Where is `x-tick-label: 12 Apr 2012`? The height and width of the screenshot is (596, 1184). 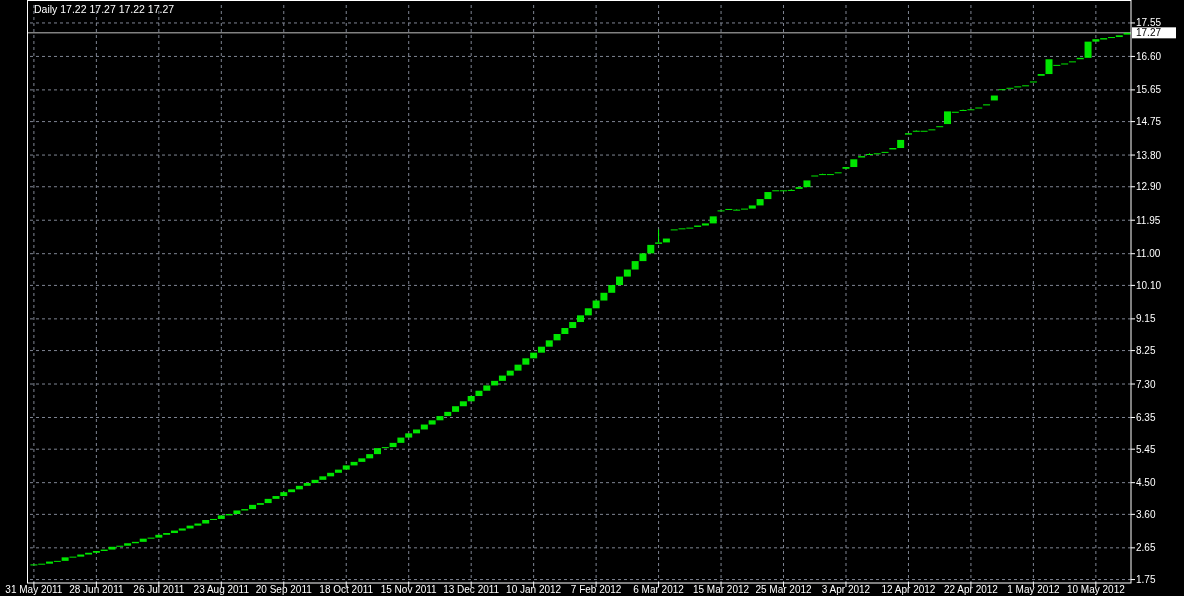
x-tick-label: 12 Apr 2012 is located at coordinates (908, 589).